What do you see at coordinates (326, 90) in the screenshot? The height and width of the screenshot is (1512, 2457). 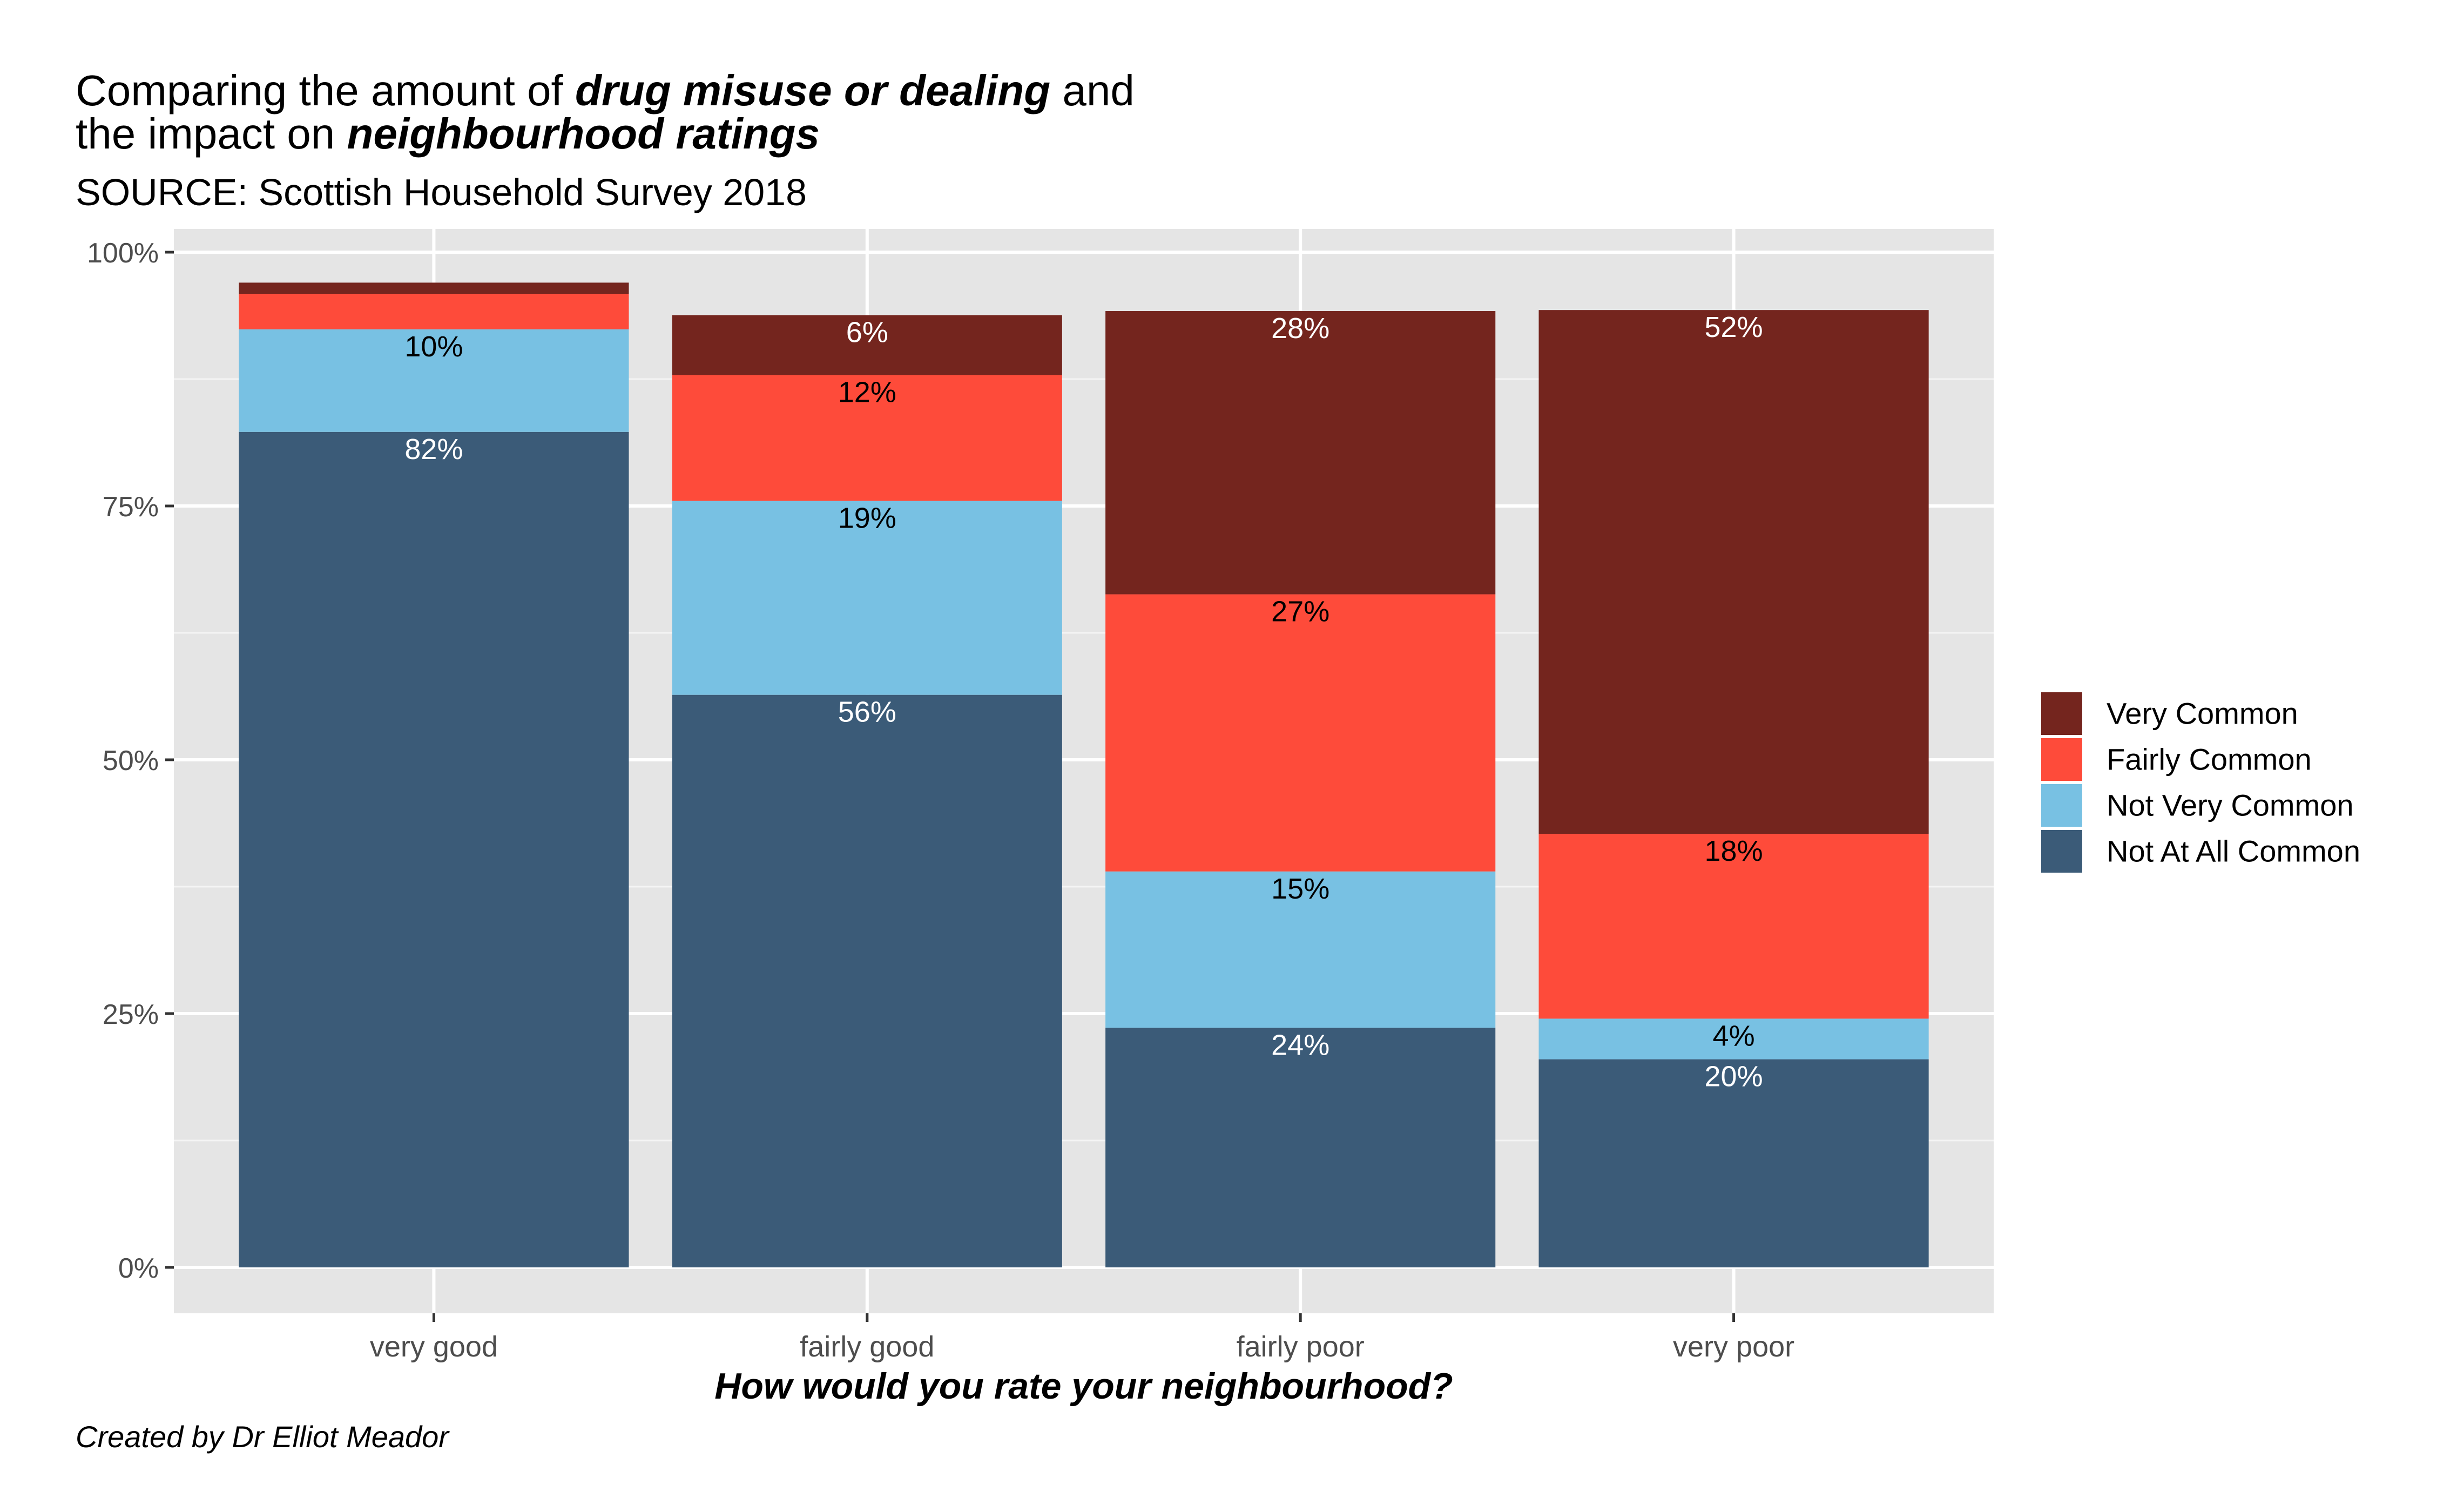 I see `title-text: Comparing the amount of` at bounding box center [326, 90].